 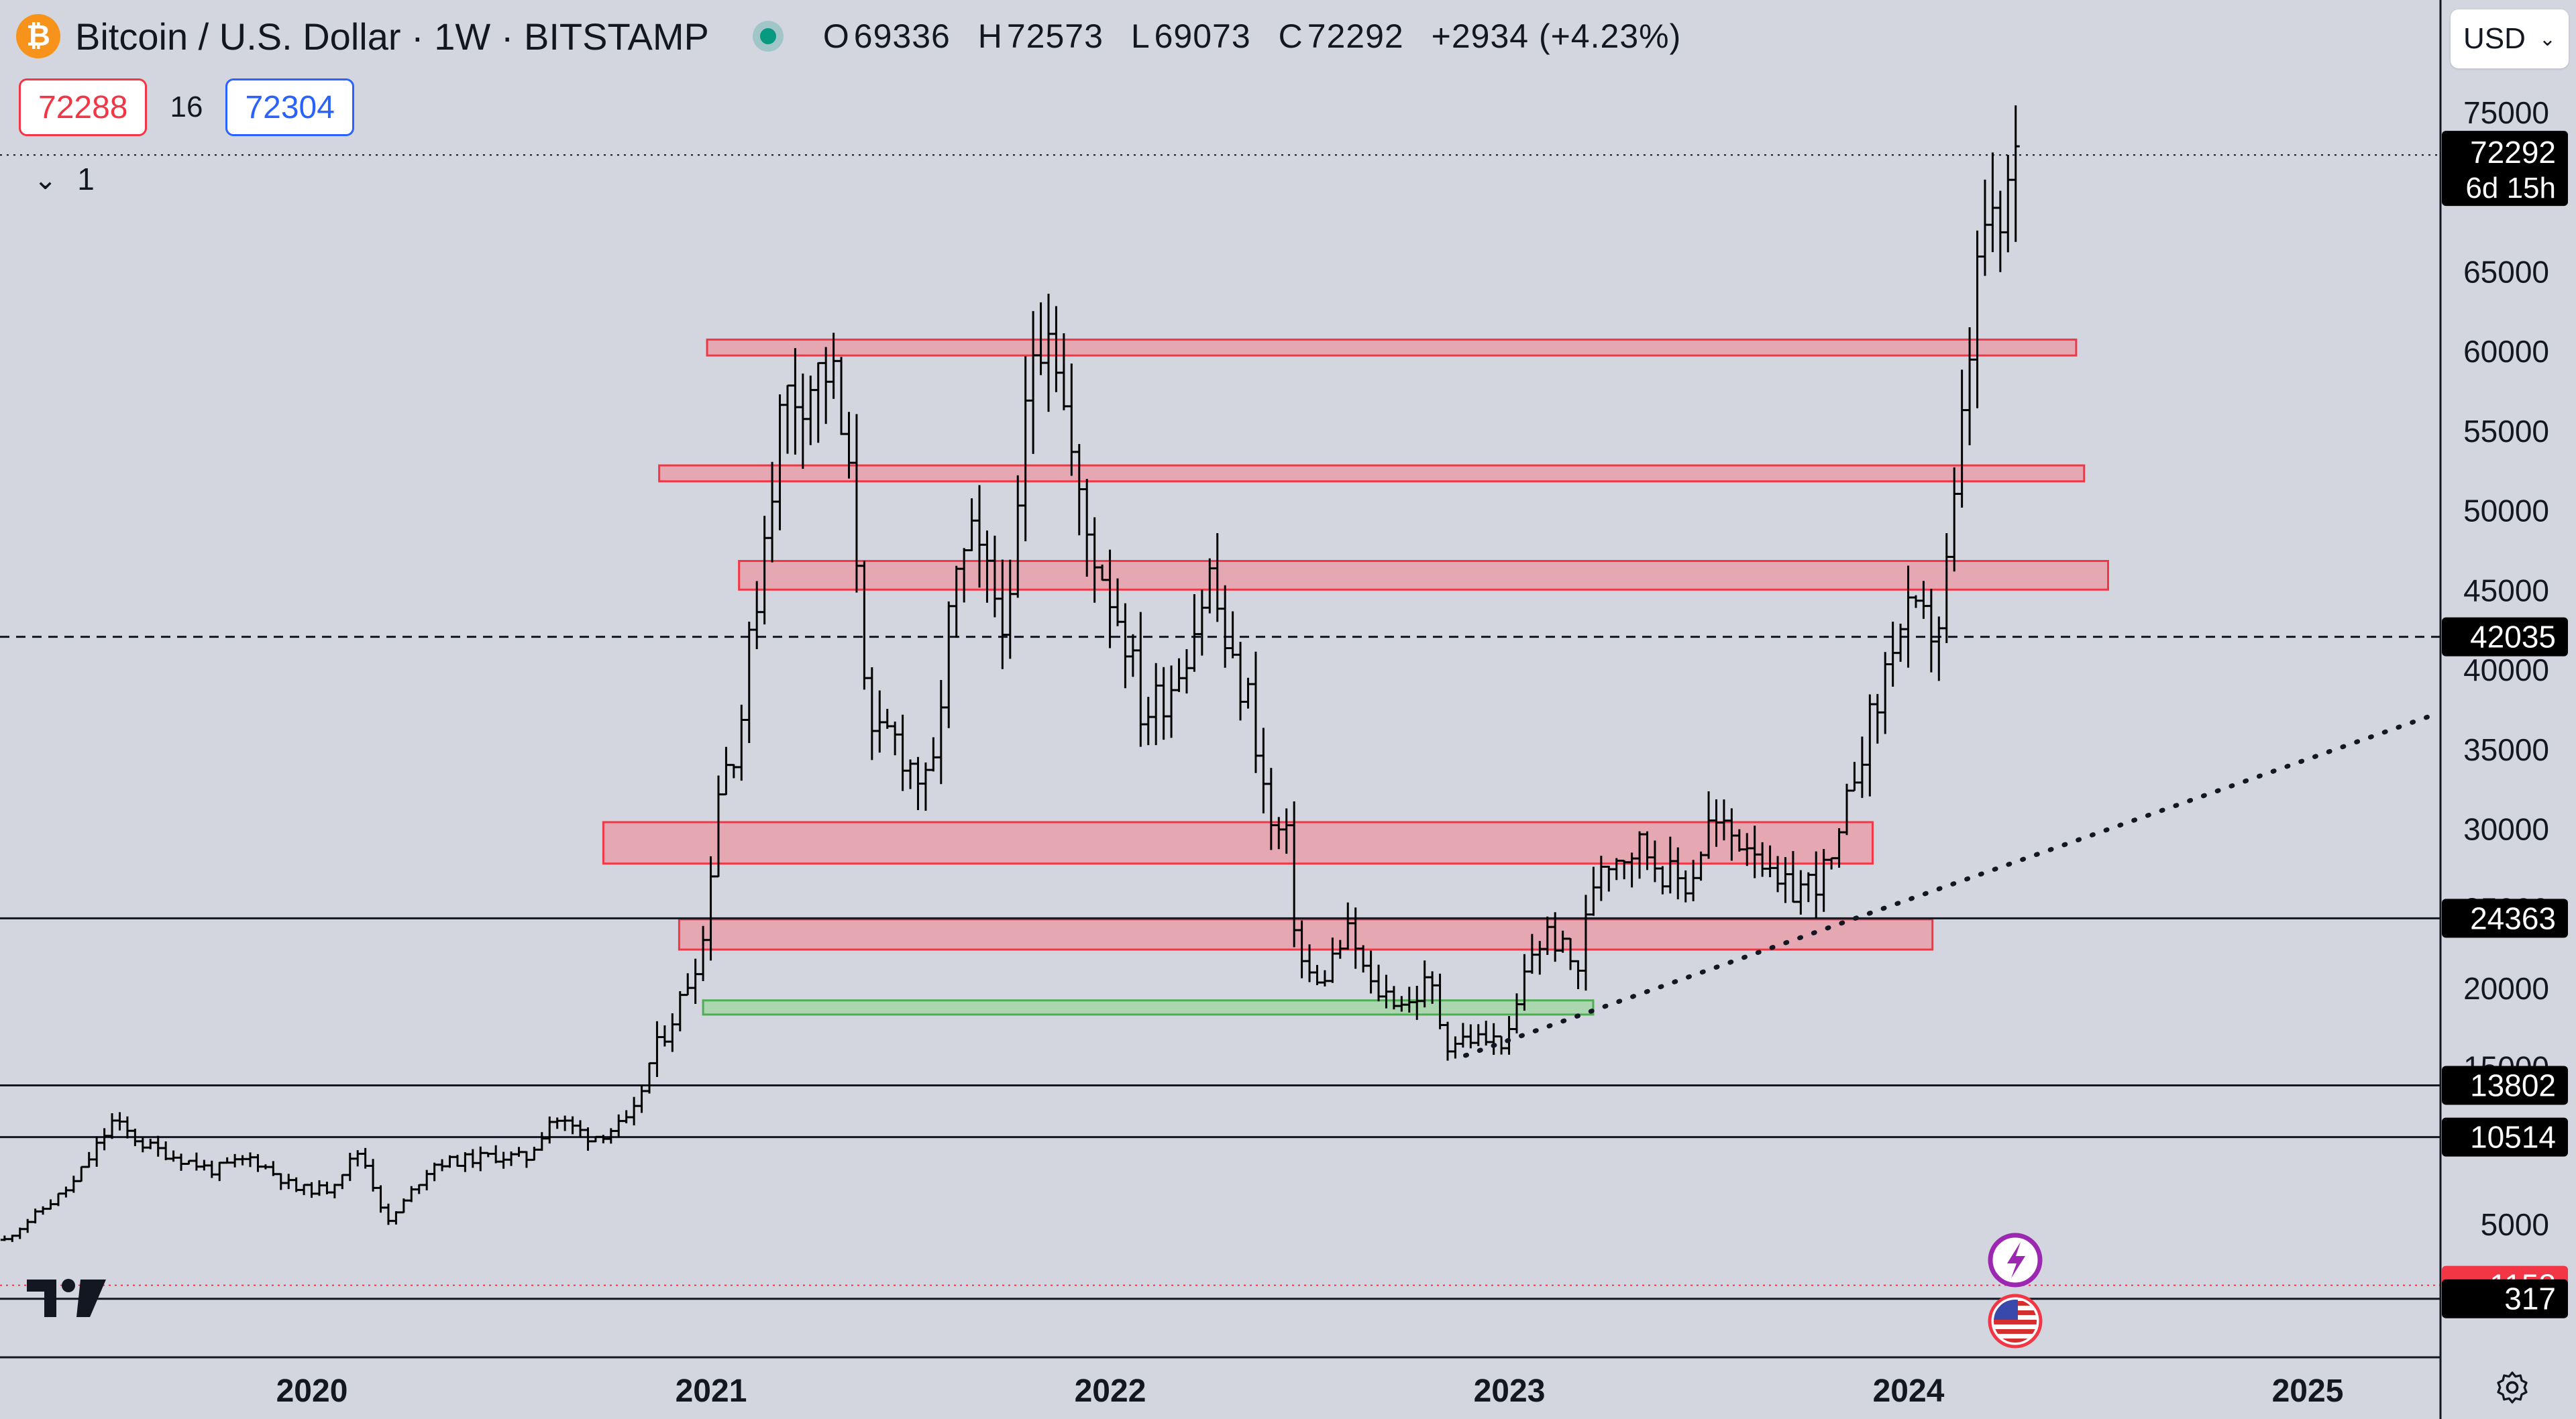 I want to click on current-price-label: 72292, so click(x=2513, y=152).